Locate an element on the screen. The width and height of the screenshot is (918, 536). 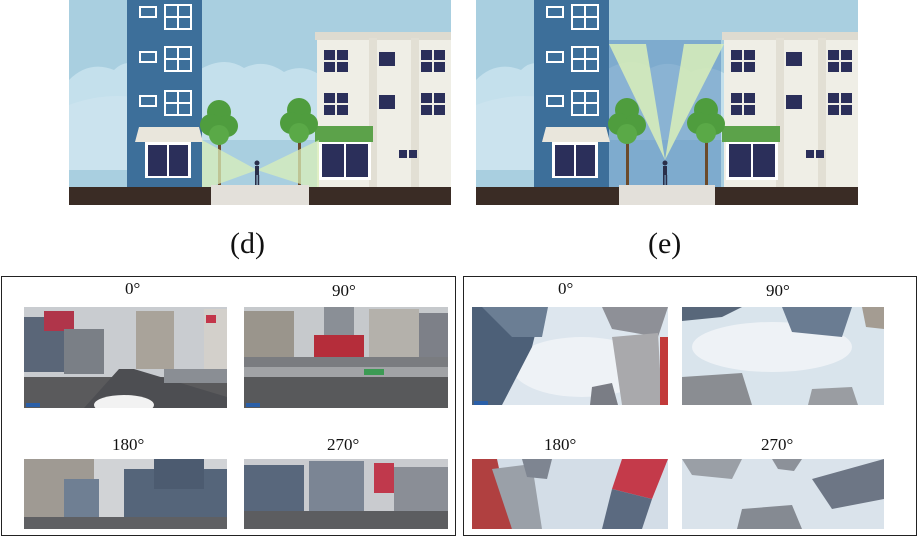
caption-e: (e) is located at coordinates (665, 243).